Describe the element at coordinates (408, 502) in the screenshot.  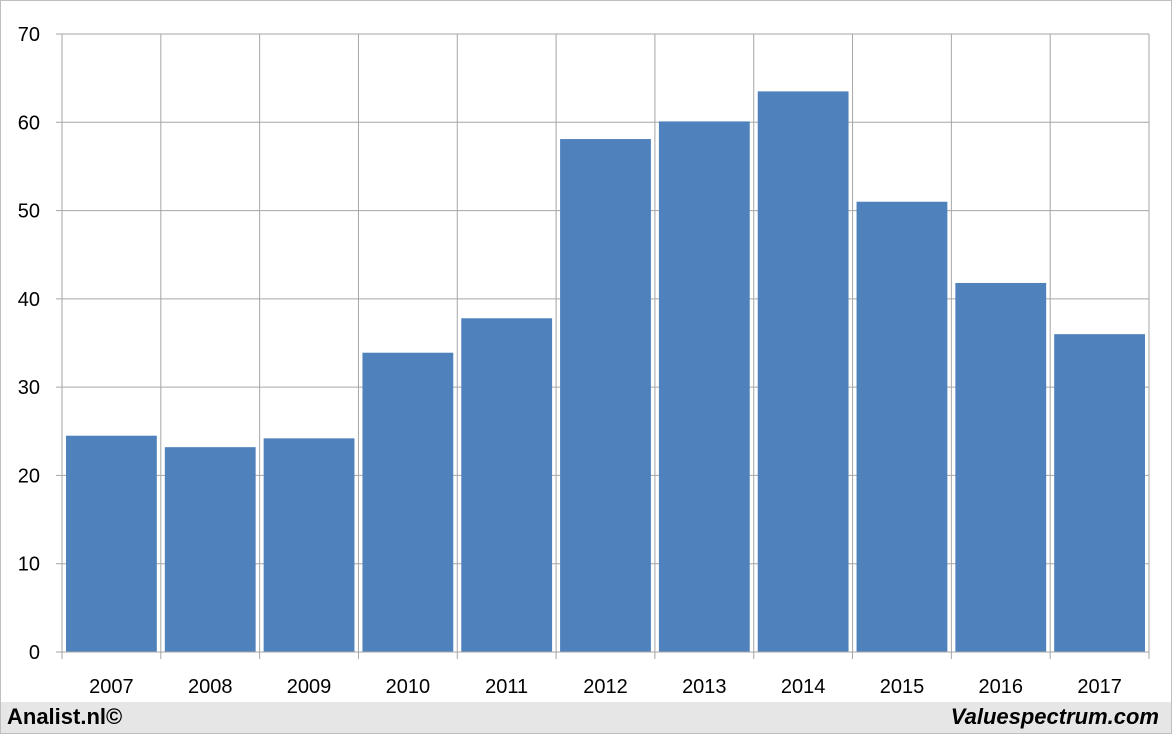
I see `bar-2010` at that location.